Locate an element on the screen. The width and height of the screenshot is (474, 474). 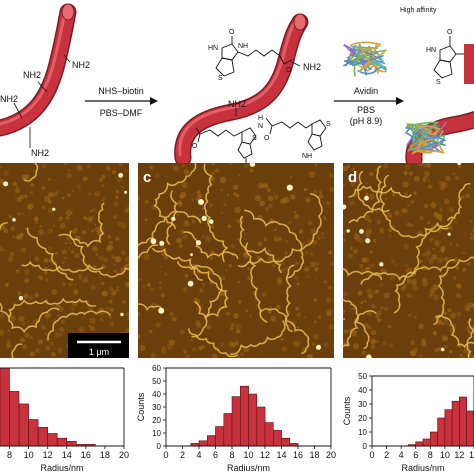
y-tick-label: 20 is located at coordinates (362, 418).